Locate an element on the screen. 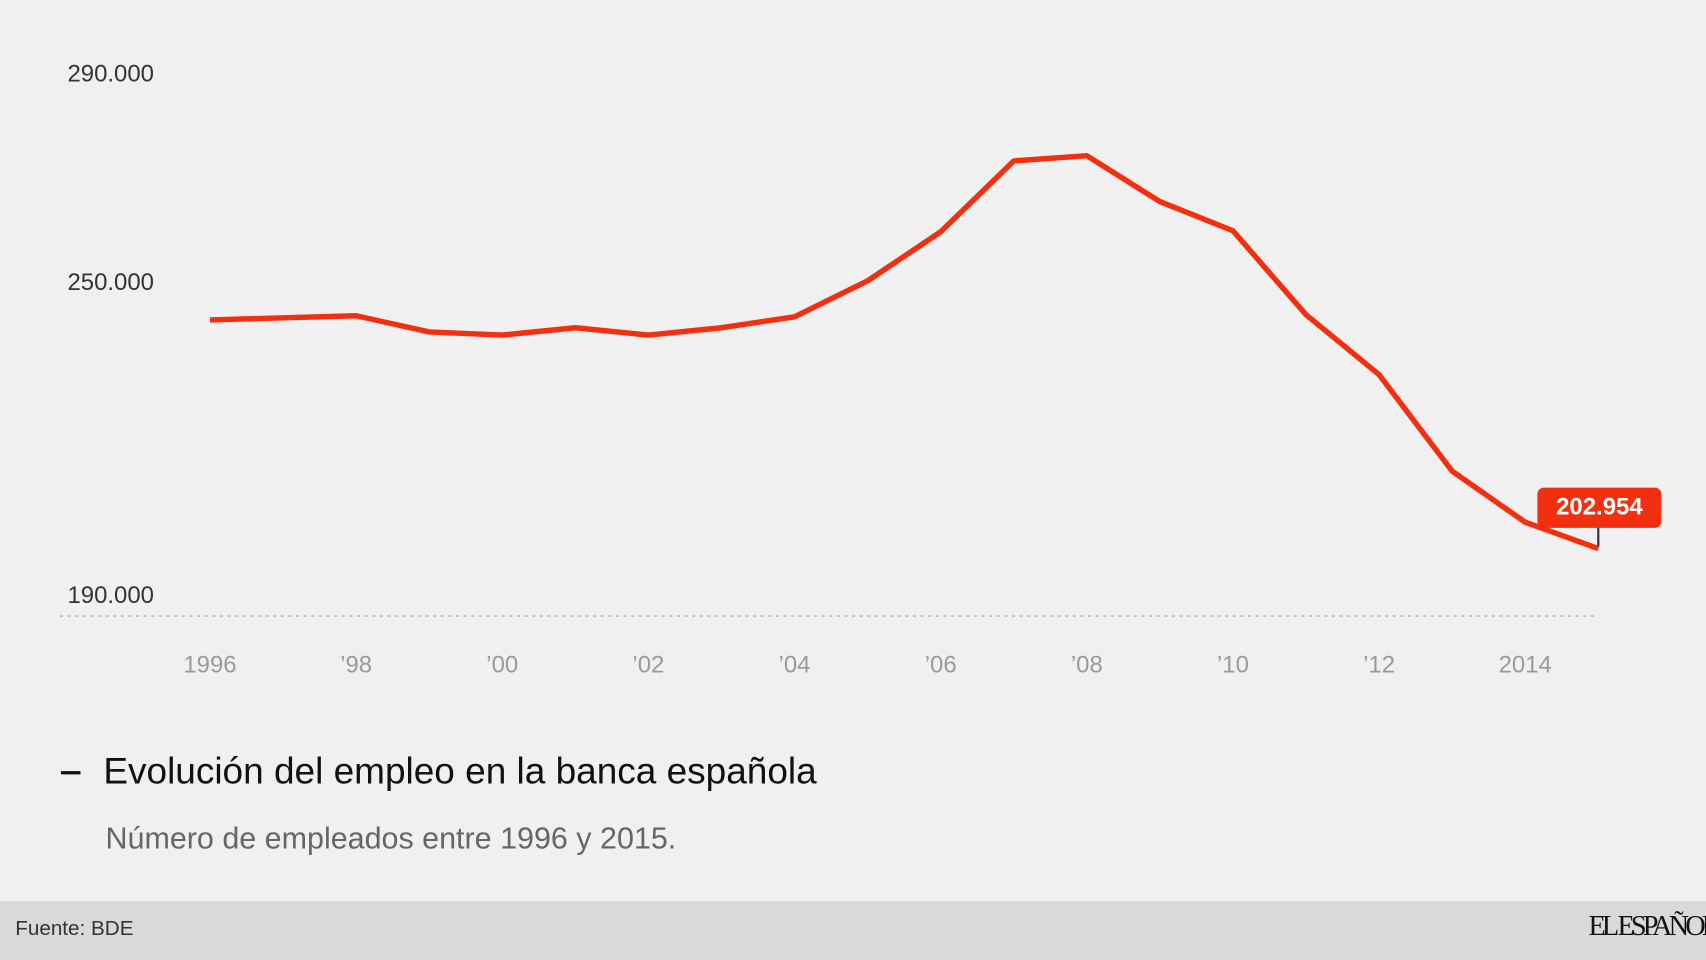 The width and height of the screenshot is (1706, 960). x-tick-label: 1996 is located at coordinates (209, 664).